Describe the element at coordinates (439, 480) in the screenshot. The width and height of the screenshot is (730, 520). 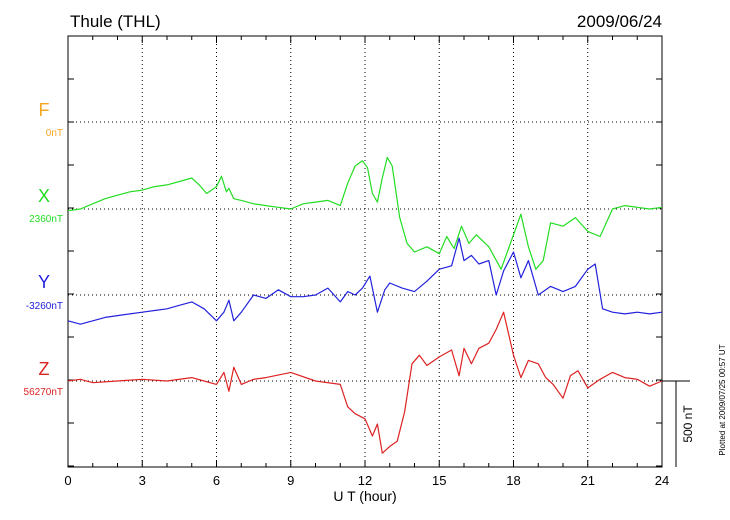
I see `x-tick-label: 15` at that location.